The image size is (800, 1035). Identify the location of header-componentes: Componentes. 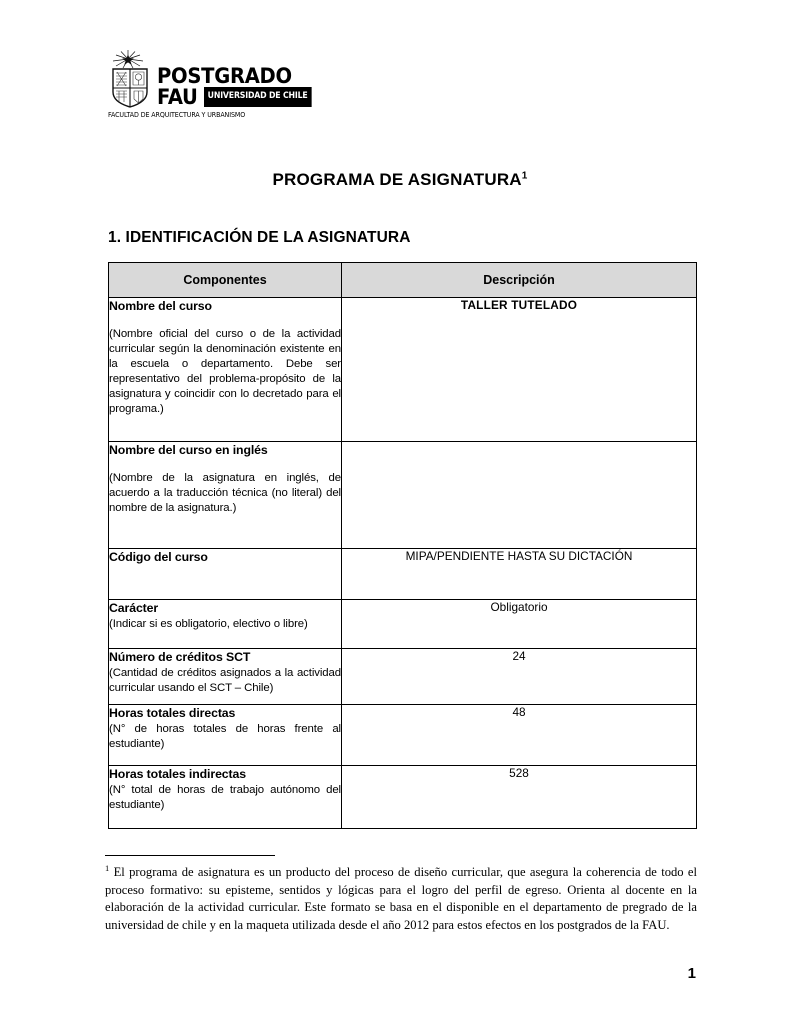
(225, 280).